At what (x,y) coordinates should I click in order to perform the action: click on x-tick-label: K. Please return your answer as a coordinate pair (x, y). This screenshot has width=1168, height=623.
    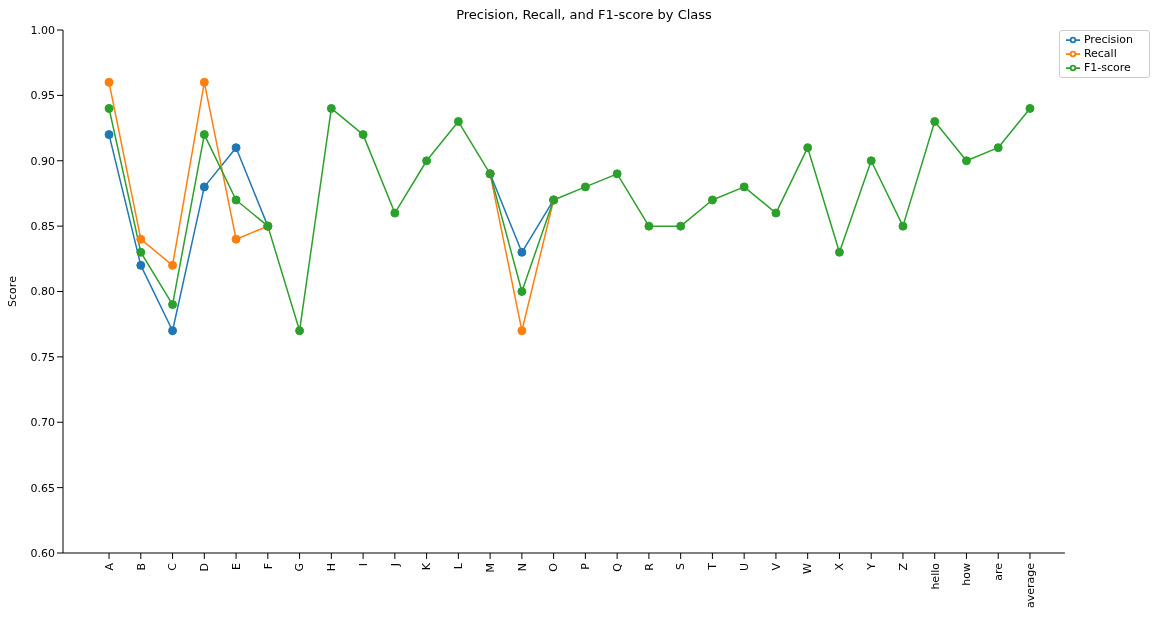
    Looking at the image, I should click on (427, 566).